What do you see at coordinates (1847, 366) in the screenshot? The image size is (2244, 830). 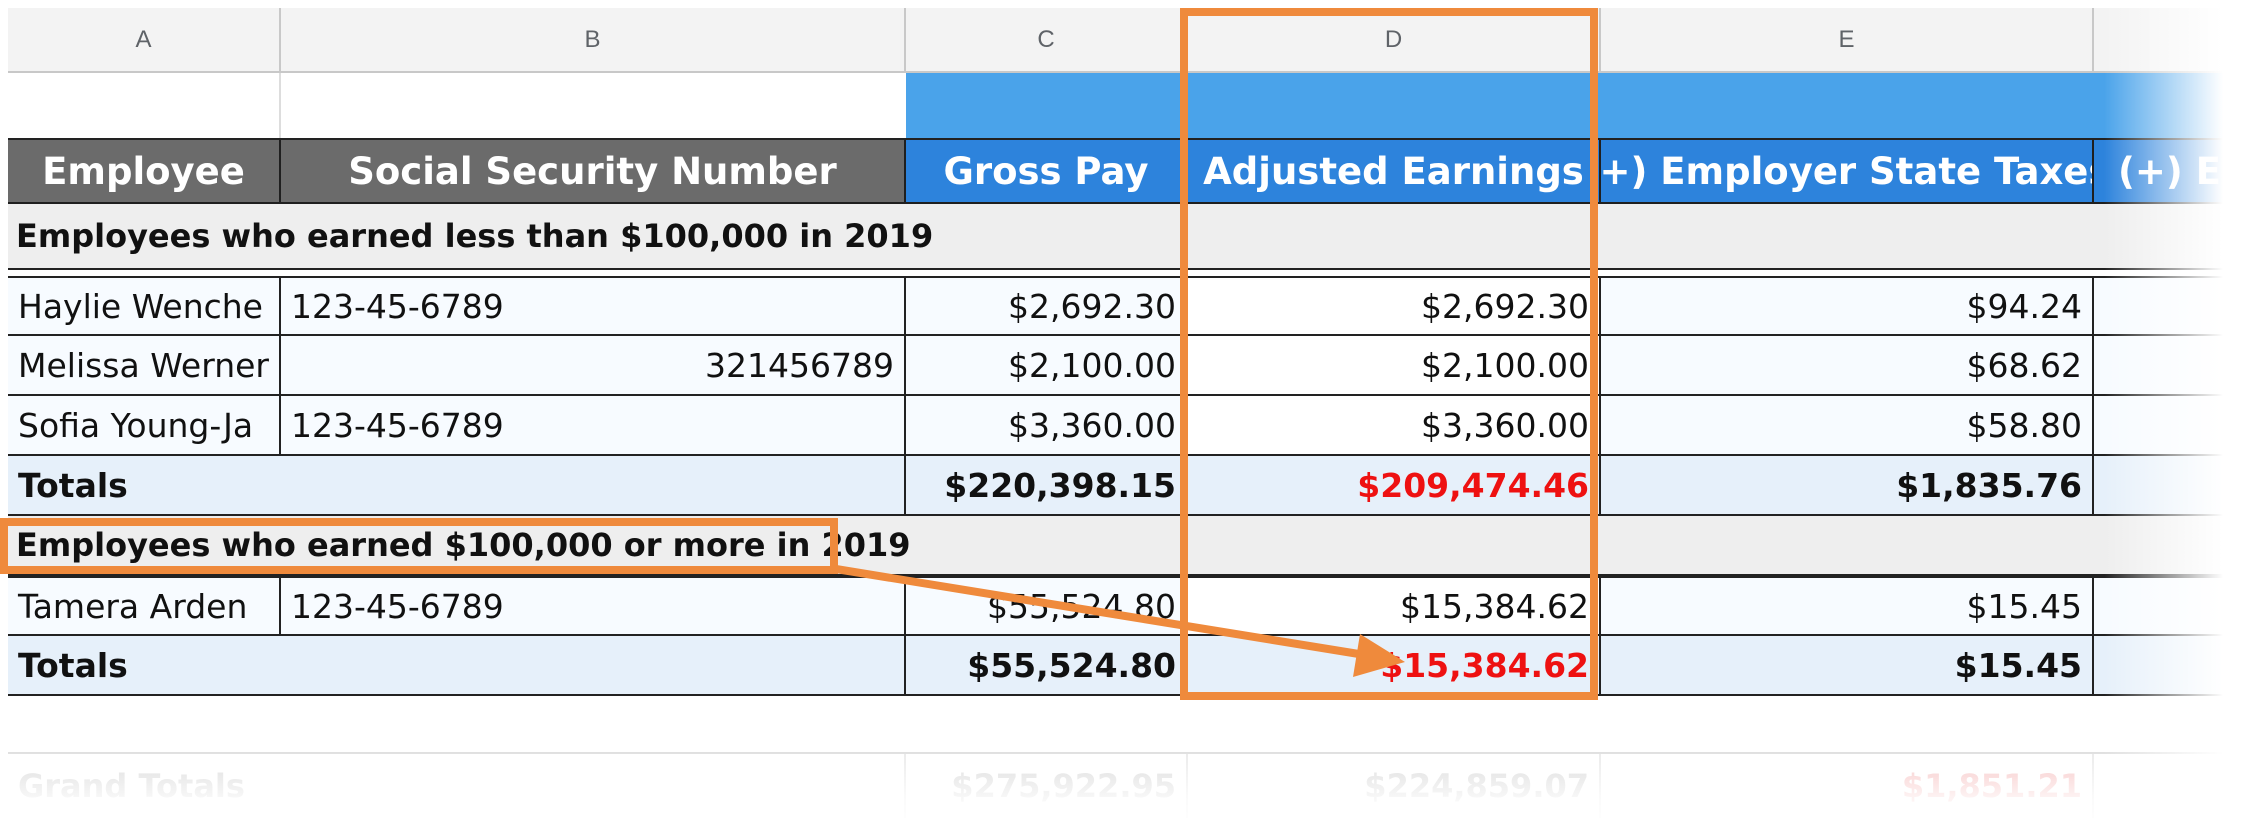 I see `state-taxes-cell: $68.62` at bounding box center [1847, 366].